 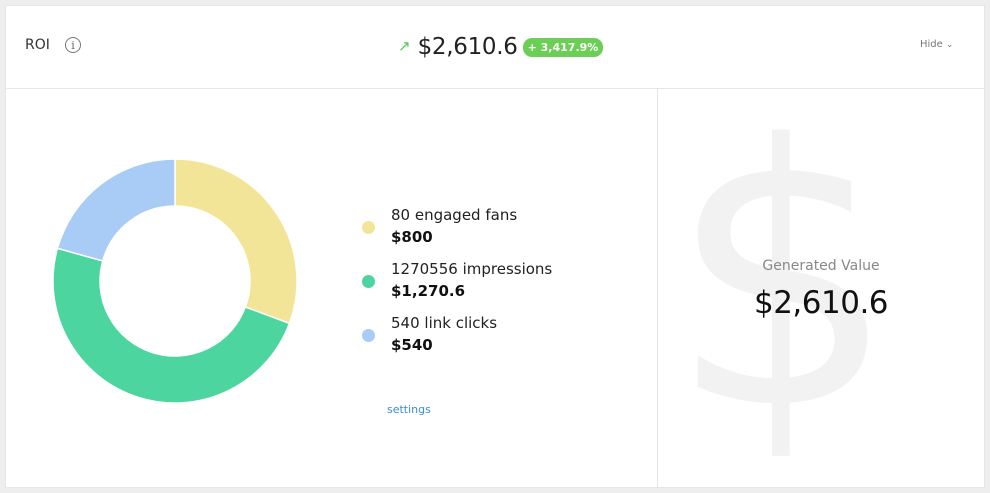 What do you see at coordinates (657, 288) in the screenshot?
I see `pane-divider` at bounding box center [657, 288].